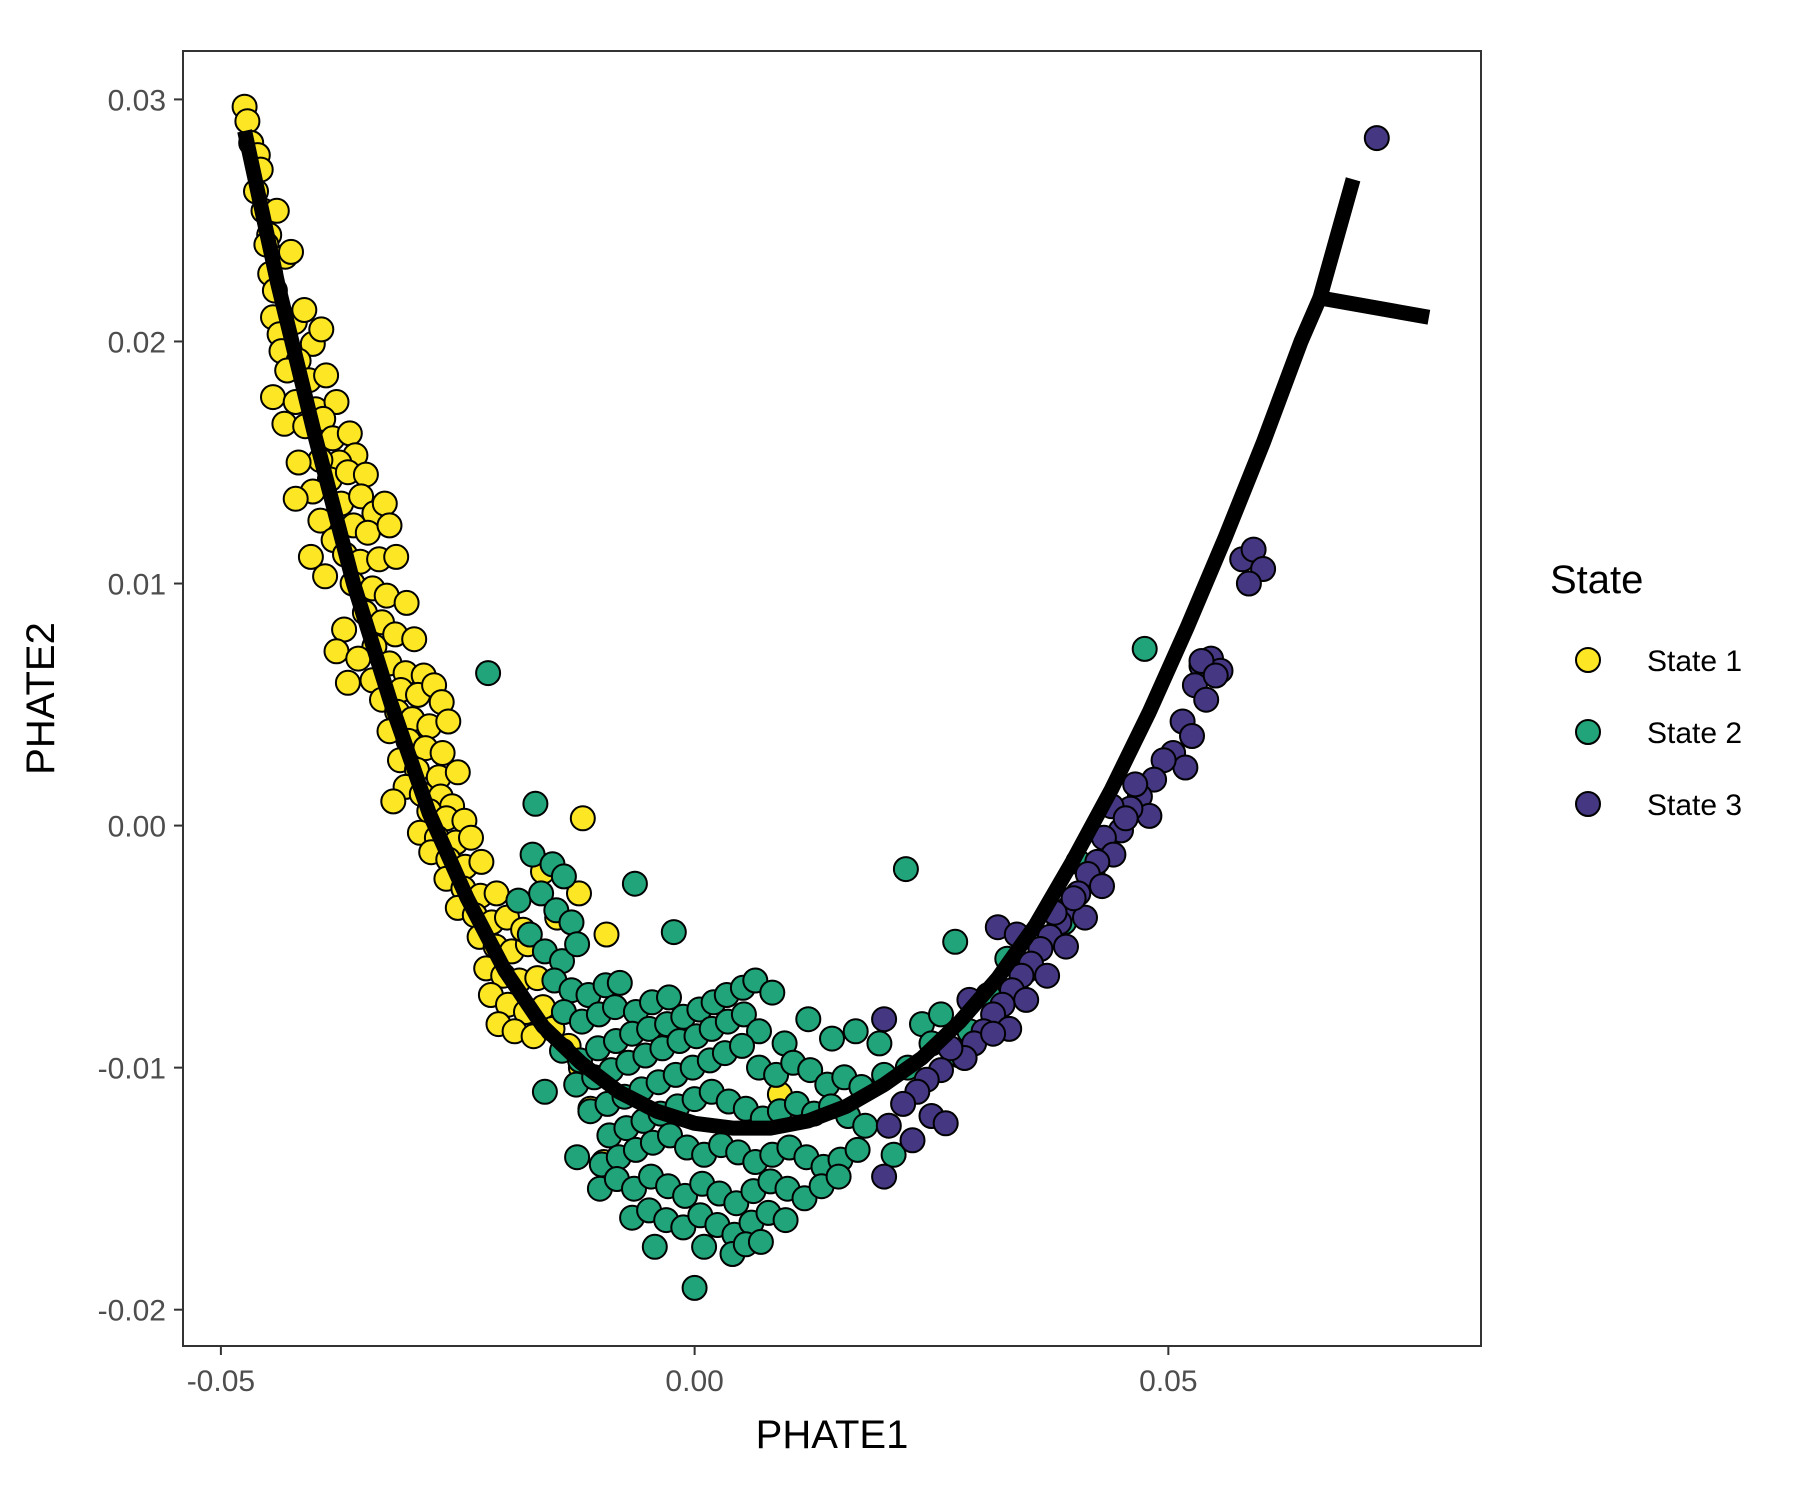 This screenshot has height=1500, width=1800. Describe the element at coordinates (1646, 690) in the screenshot. I see `legend: State State 1 State 2 State 3` at that location.